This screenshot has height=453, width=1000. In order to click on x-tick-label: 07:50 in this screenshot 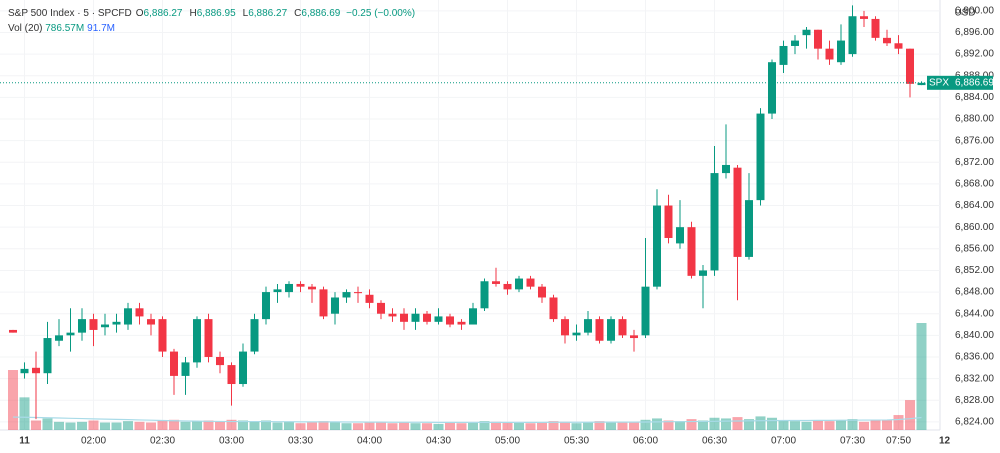, I will do `click(898, 441)`.